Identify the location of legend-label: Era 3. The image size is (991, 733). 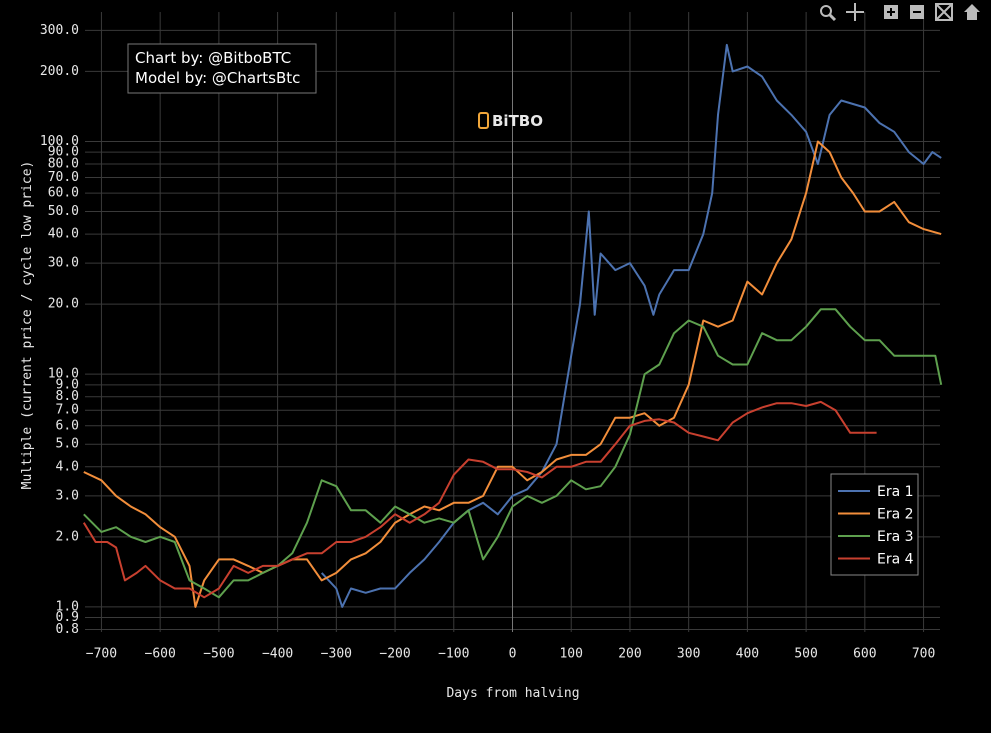
(895, 537).